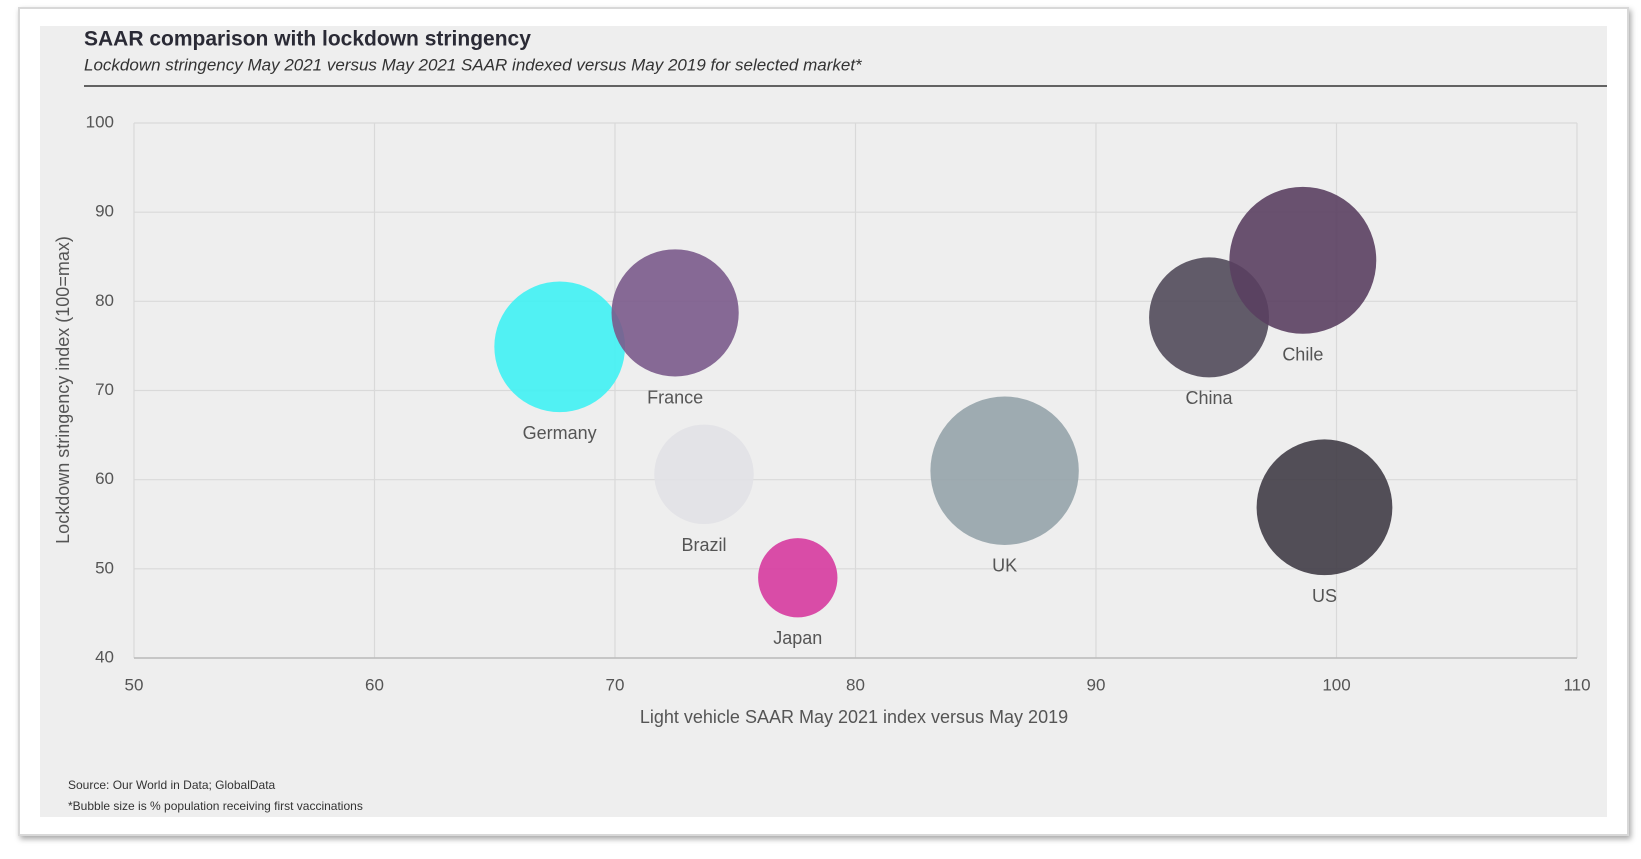 The height and width of the screenshot is (859, 1641). Describe the element at coordinates (615, 684) in the screenshot. I see `x-tick-label: 70` at that location.